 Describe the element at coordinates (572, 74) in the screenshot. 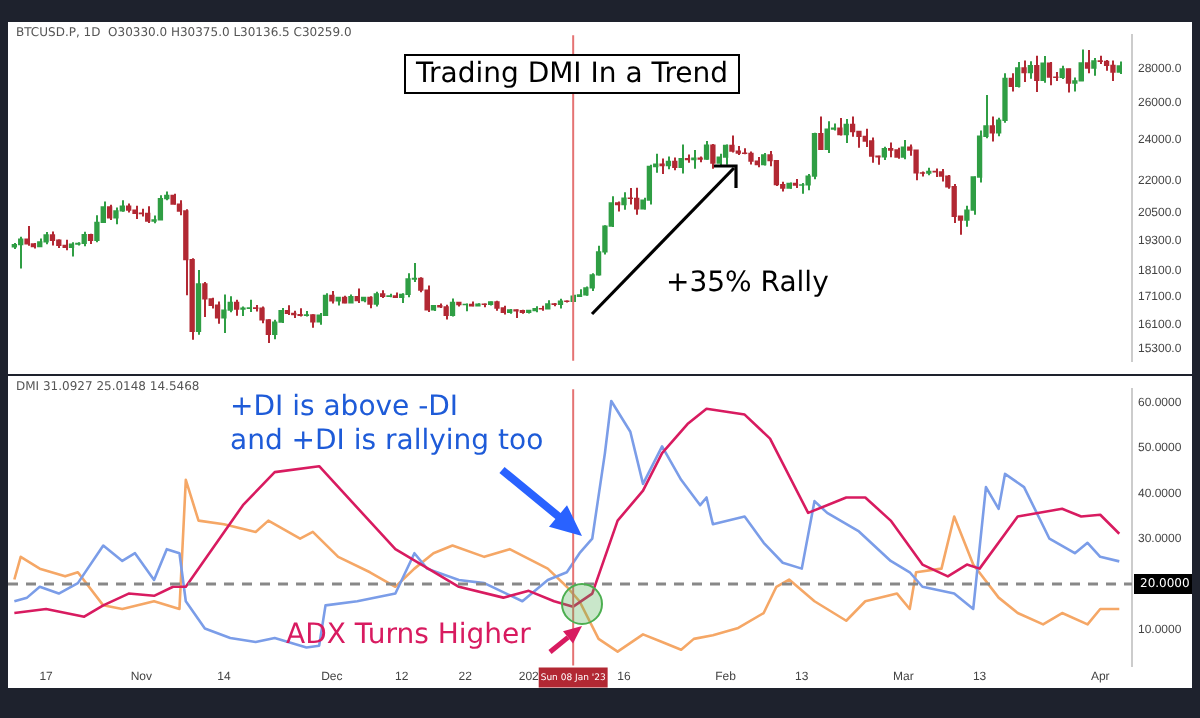

I see `text: Trading DMI In a Trend` at that location.